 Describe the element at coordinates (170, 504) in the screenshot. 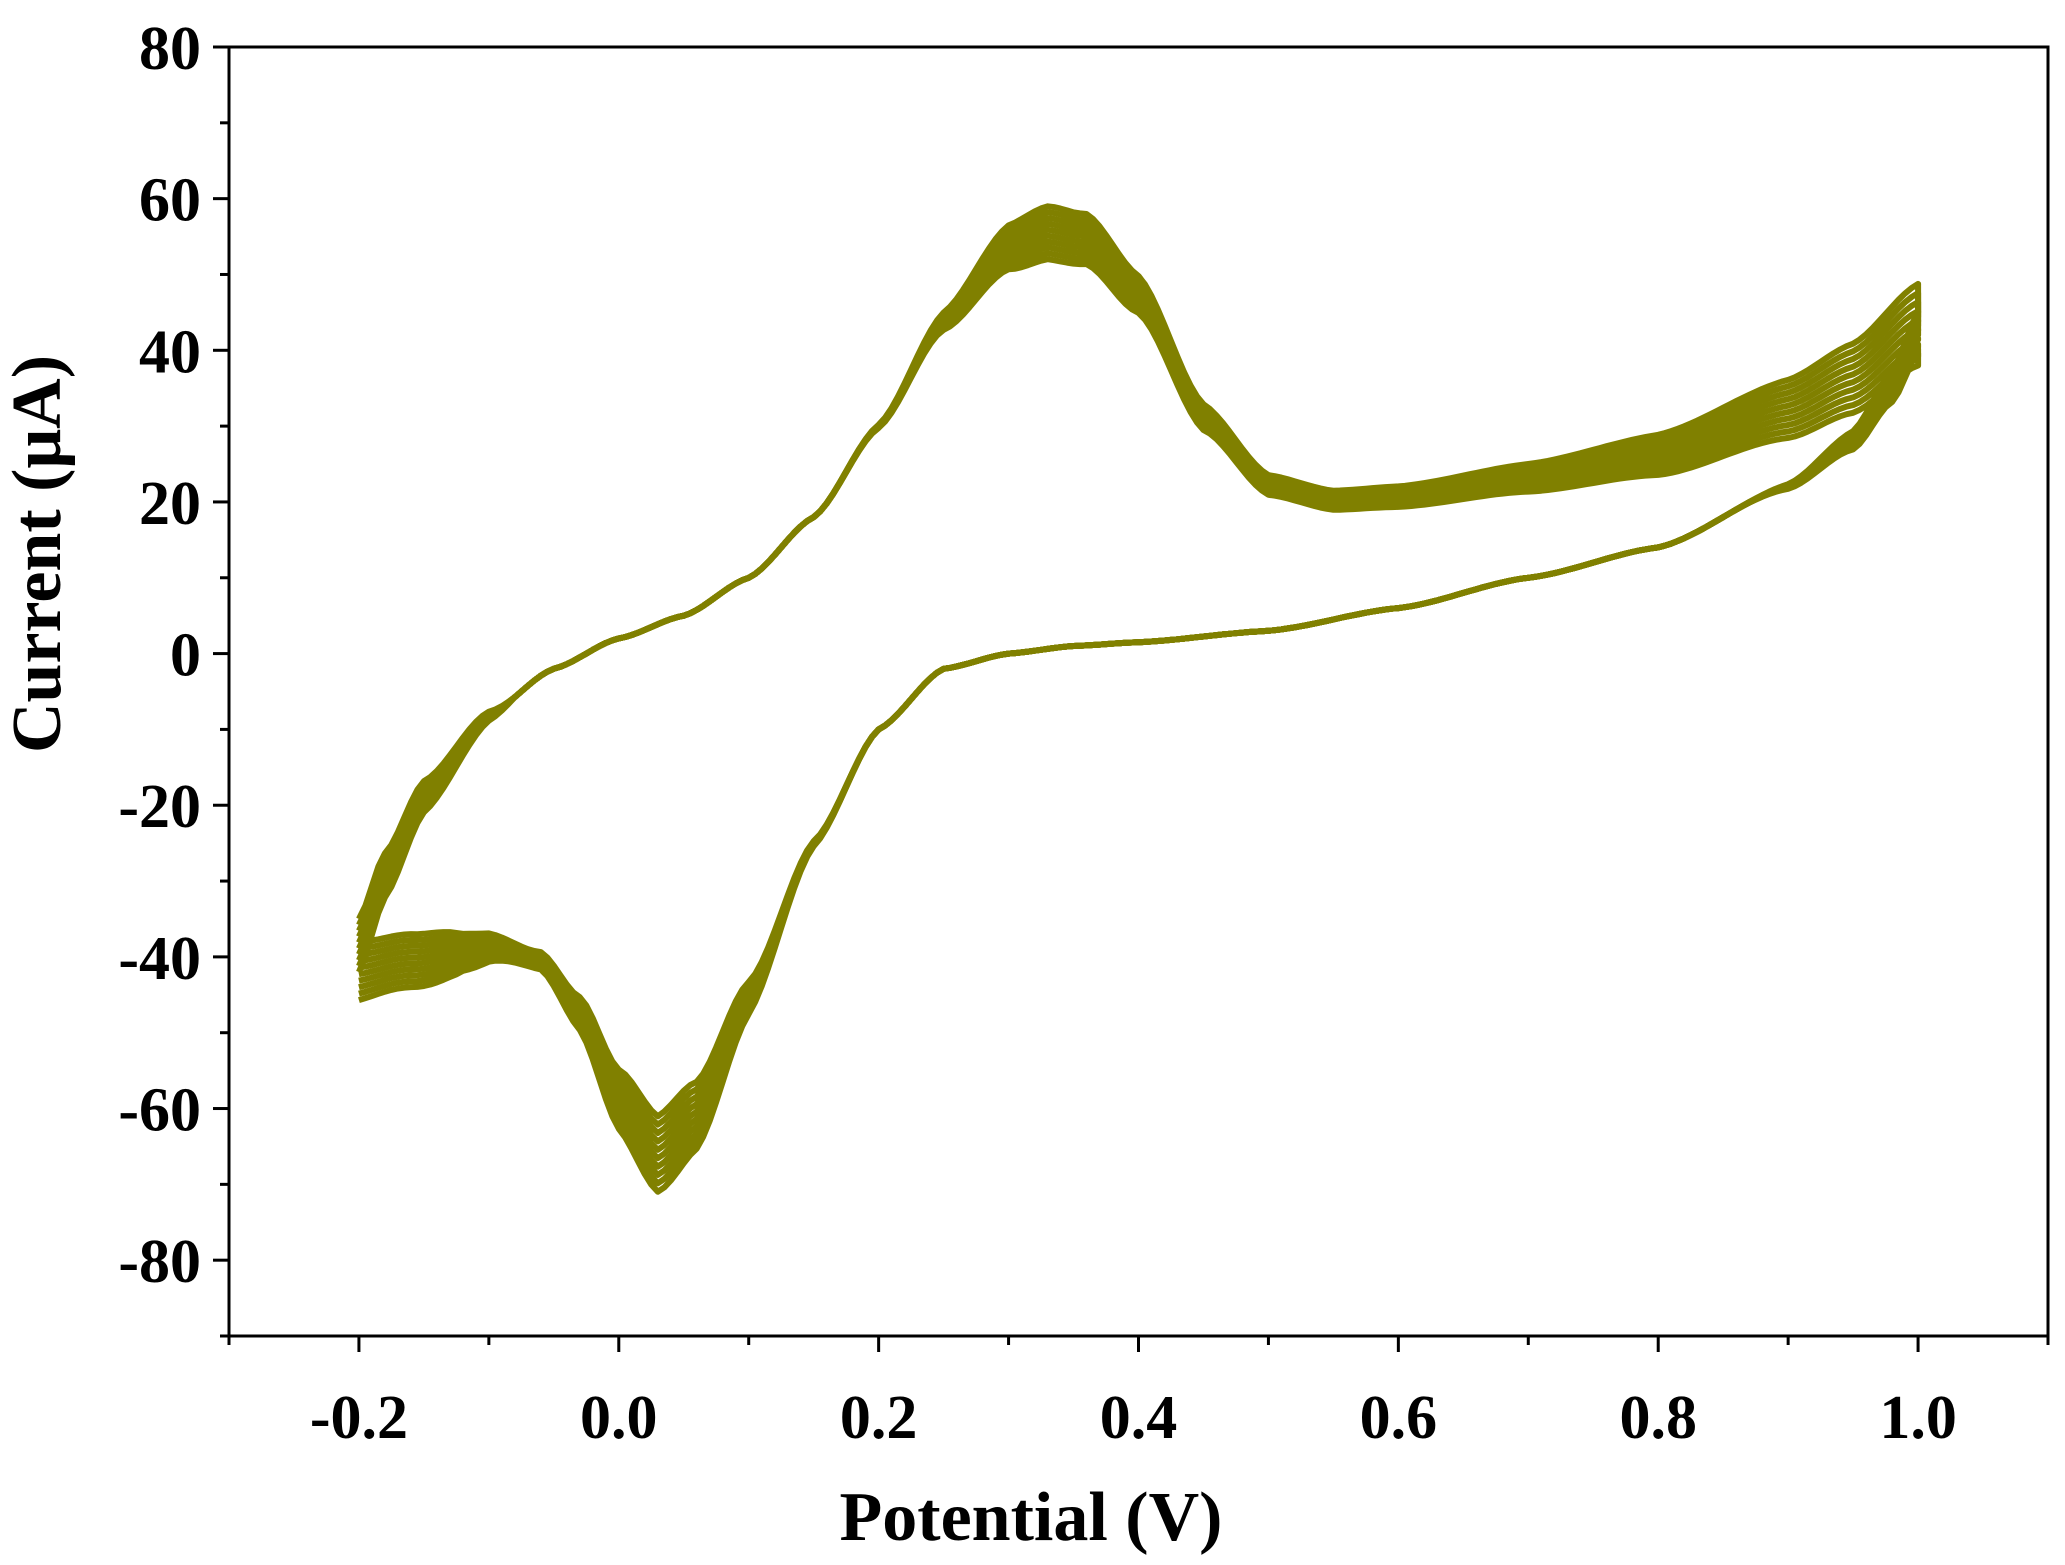

I see `y-tick-label: 20` at that location.